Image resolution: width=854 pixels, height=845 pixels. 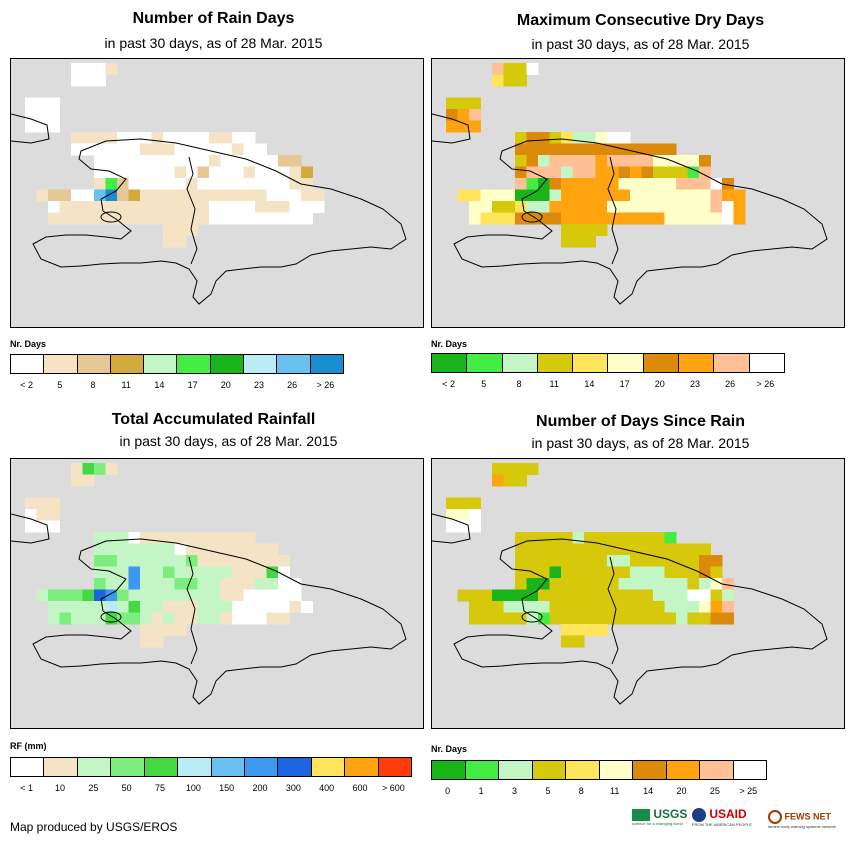 I want to click on panel-4-title: Number of Days Since Rain, so click(x=640, y=421).